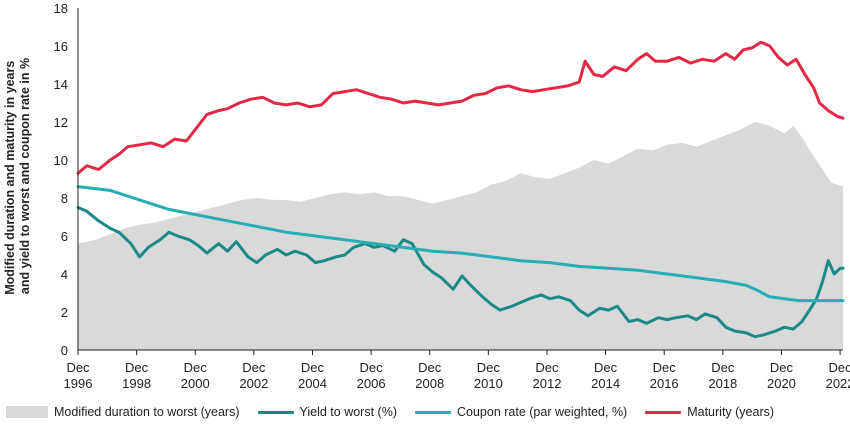 Image resolution: width=850 pixels, height=425 pixels. What do you see at coordinates (64, 350) in the screenshot?
I see `y-tick-label: 0` at bounding box center [64, 350].